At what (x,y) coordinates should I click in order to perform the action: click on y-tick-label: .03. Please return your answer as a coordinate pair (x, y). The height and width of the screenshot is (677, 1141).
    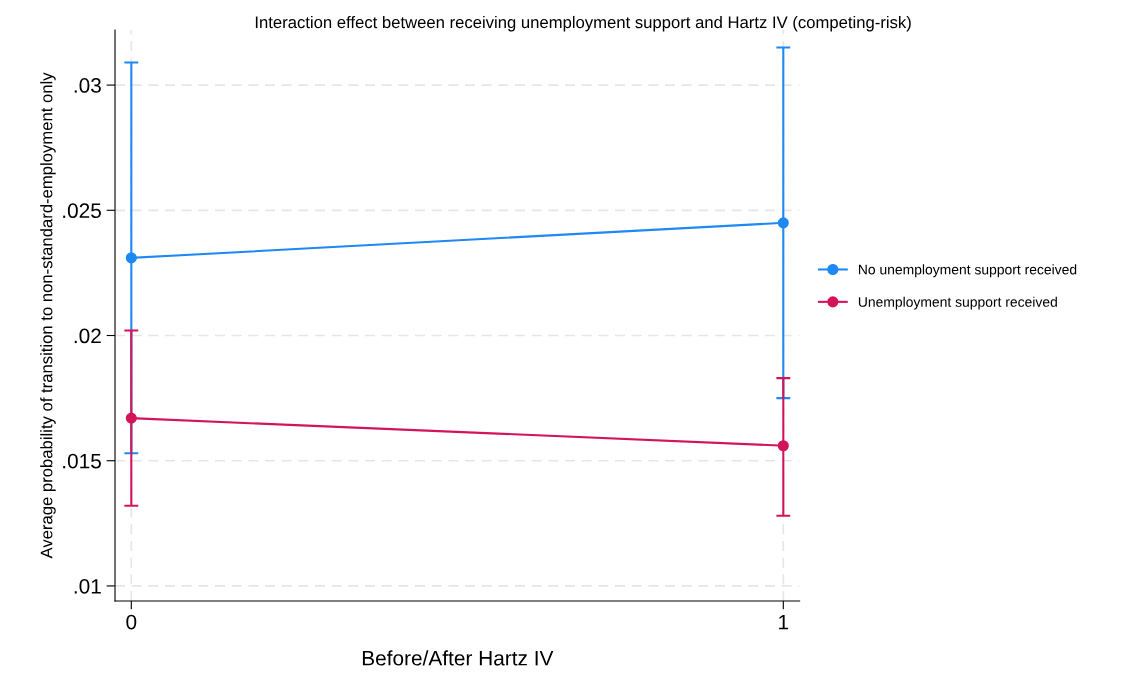
    Looking at the image, I should click on (87, 85).